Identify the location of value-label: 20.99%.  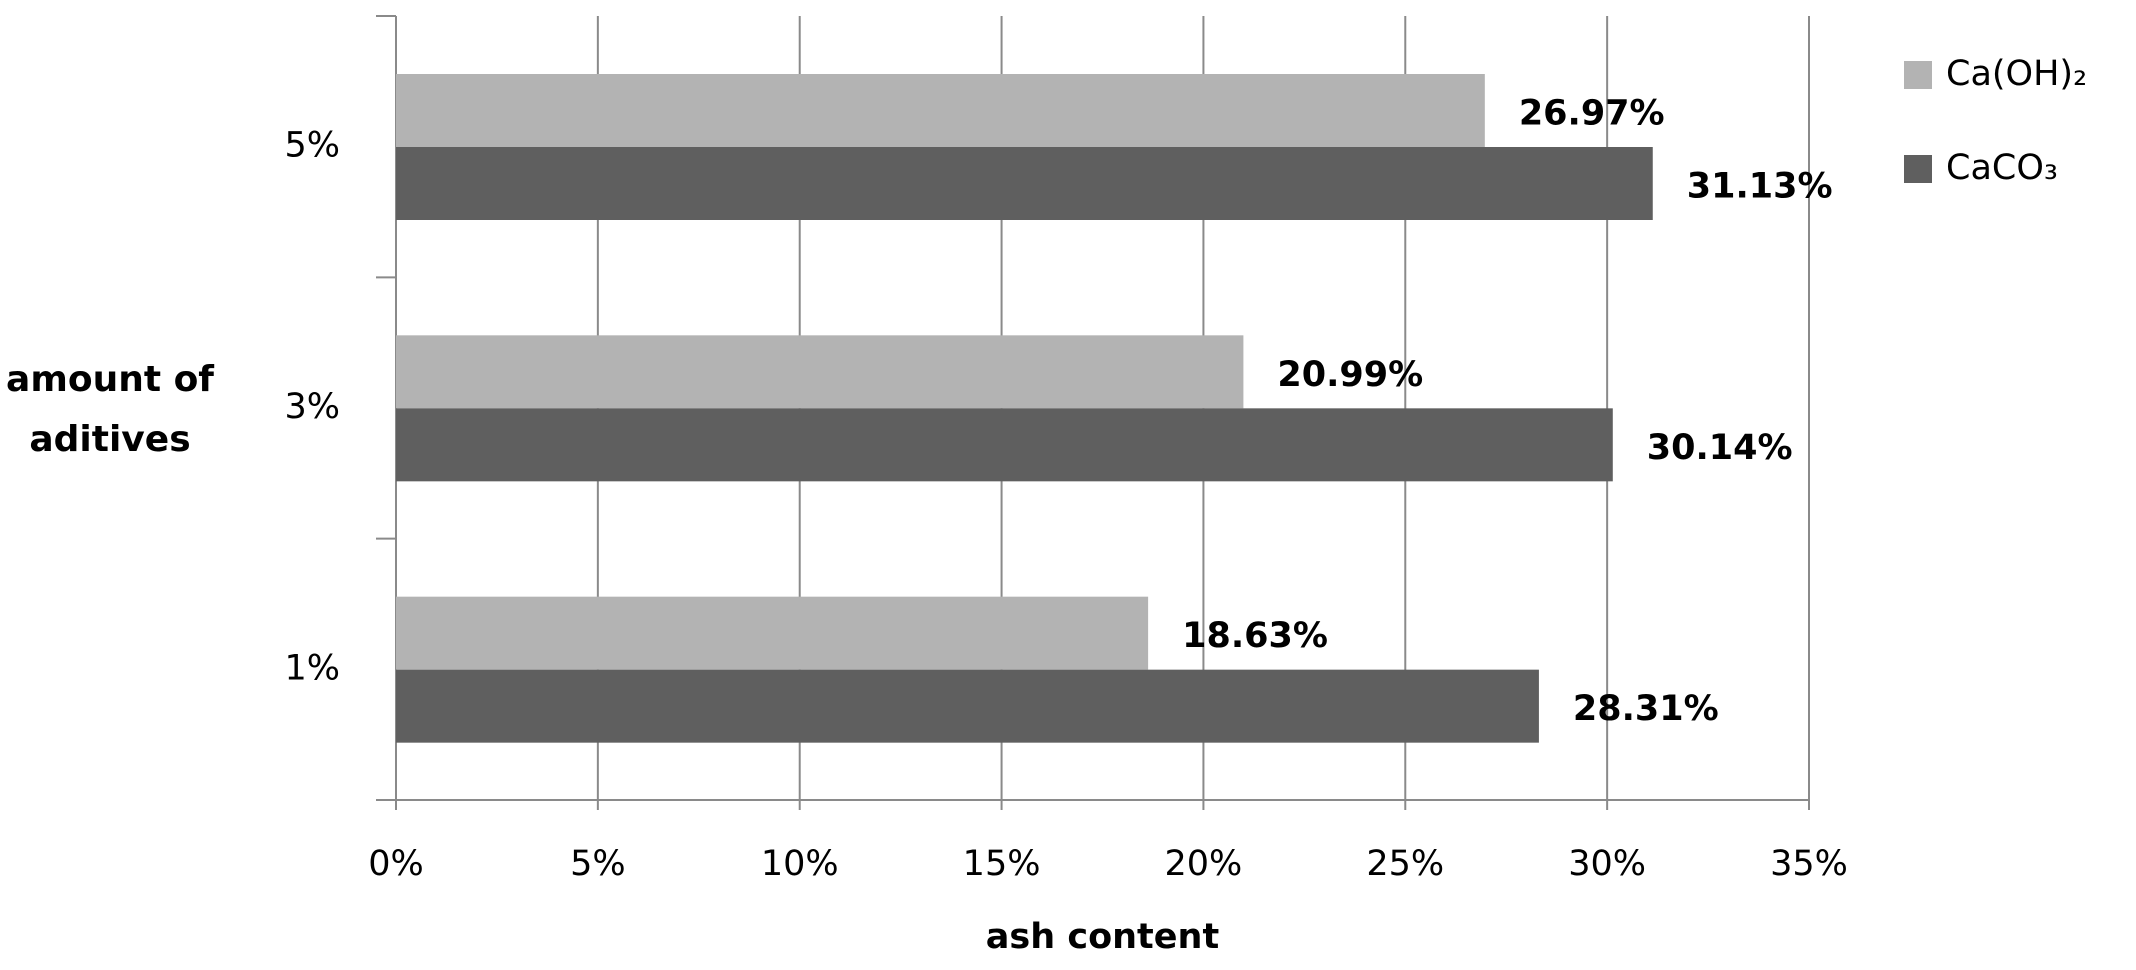
(1350, 375).